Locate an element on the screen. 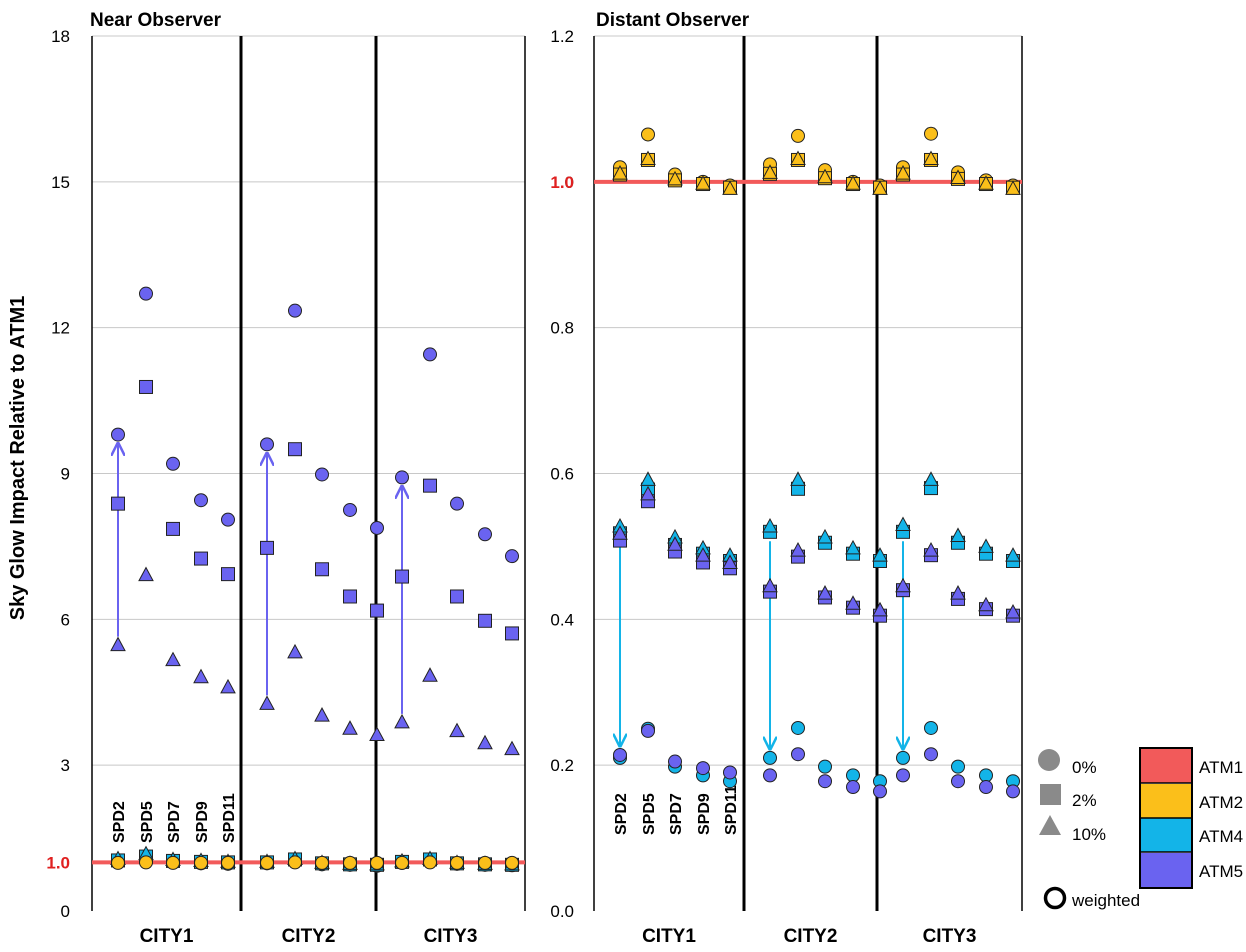  legend-weighted-label: weighted is located at coordinates (1105, 900).